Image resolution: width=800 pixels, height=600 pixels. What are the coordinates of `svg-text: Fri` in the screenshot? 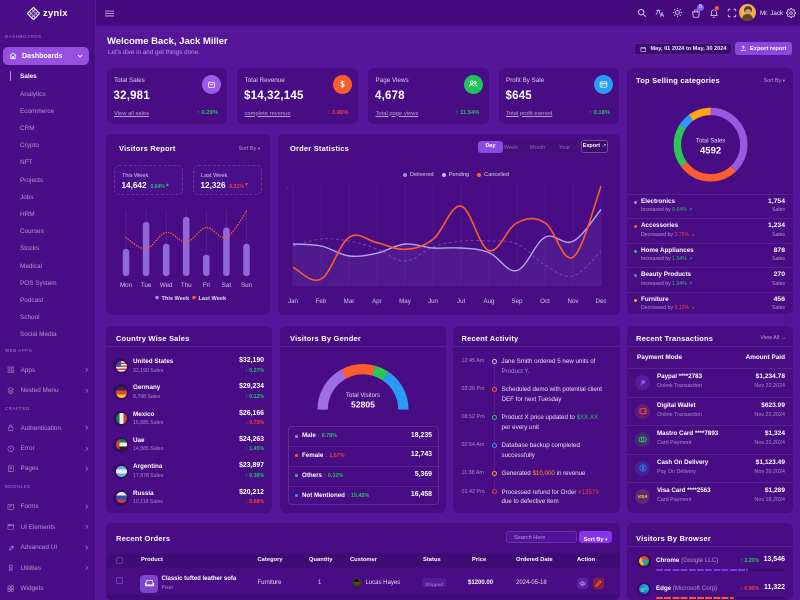 It's located at (206, 285).